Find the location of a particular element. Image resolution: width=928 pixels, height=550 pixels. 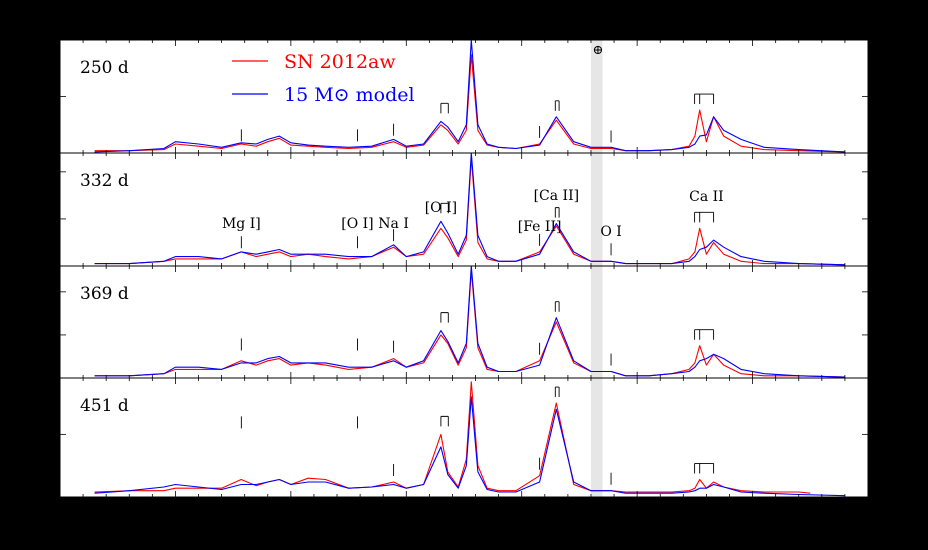

telluric-symbol: ⊕ is located at coordinates (598, 50).